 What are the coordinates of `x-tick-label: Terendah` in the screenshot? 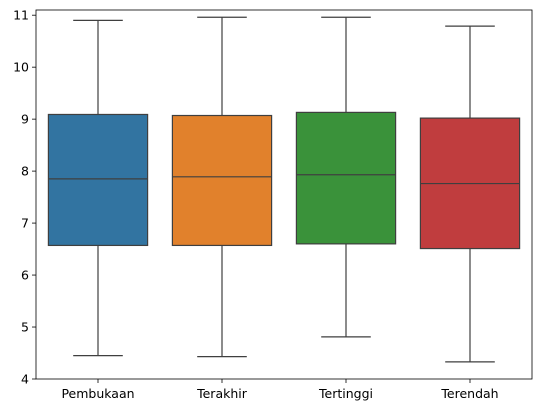 It's located at (469, 393).